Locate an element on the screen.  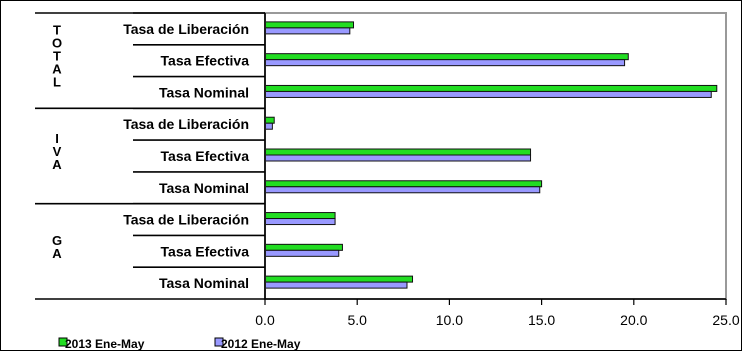
legend-item: 2013 Ene-May is located at coordinates (105, 343).